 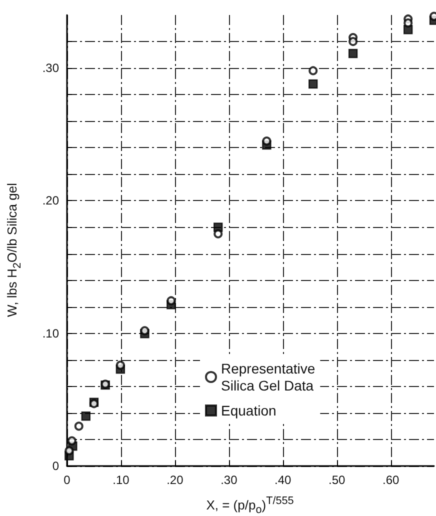 I want to click on x-tick-label: .10, so click(x=121, y=480).